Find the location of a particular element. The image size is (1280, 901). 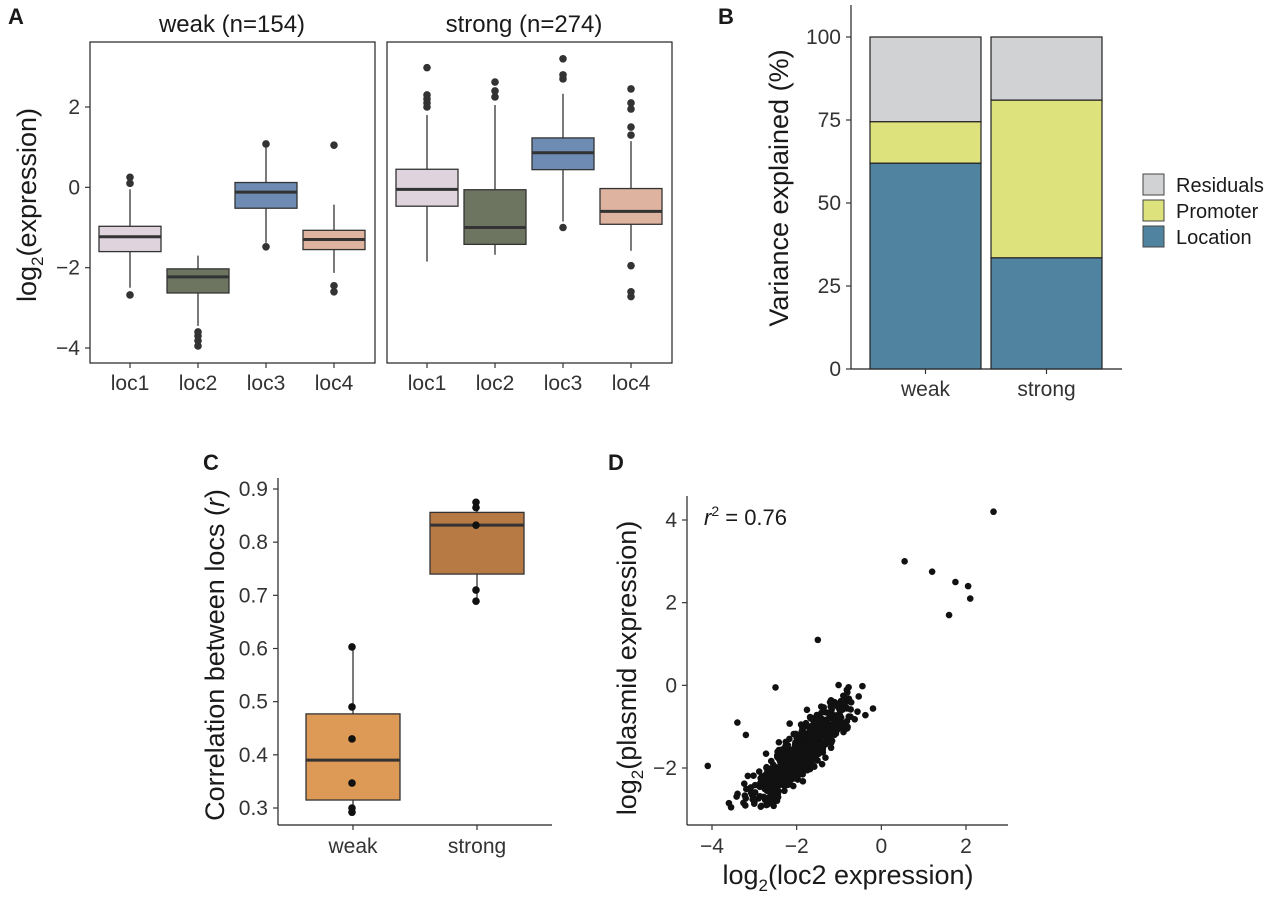

y-tick-label: 0 is located at coordinates (671, 685).